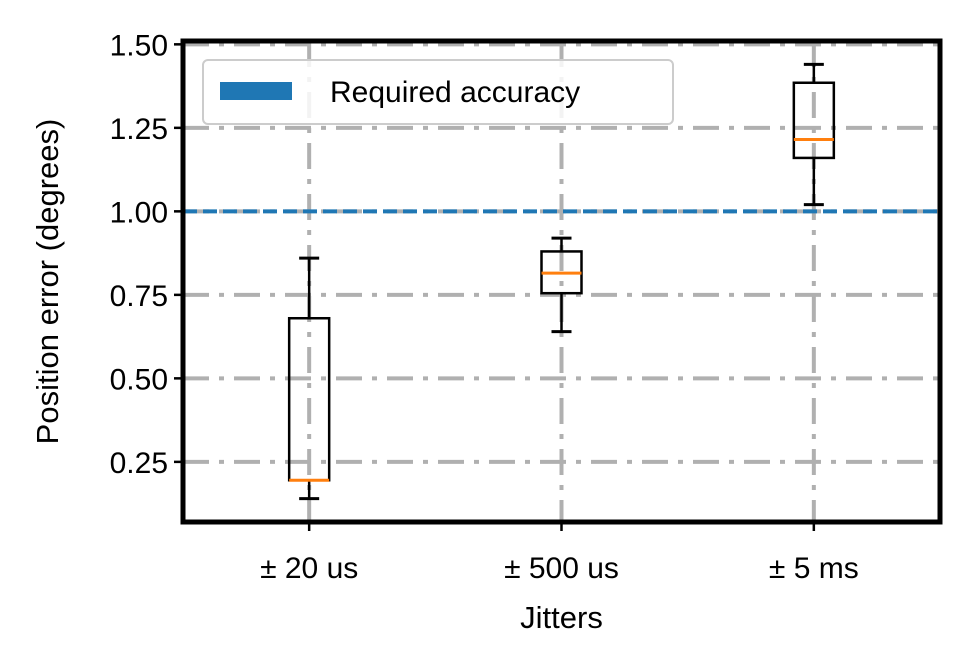 The image size is (970, 667). What do you see at coordinates (139, 379) in the screenshot?
I see `y-tick-label-1: 0.50` at bounding box center [139, 379].